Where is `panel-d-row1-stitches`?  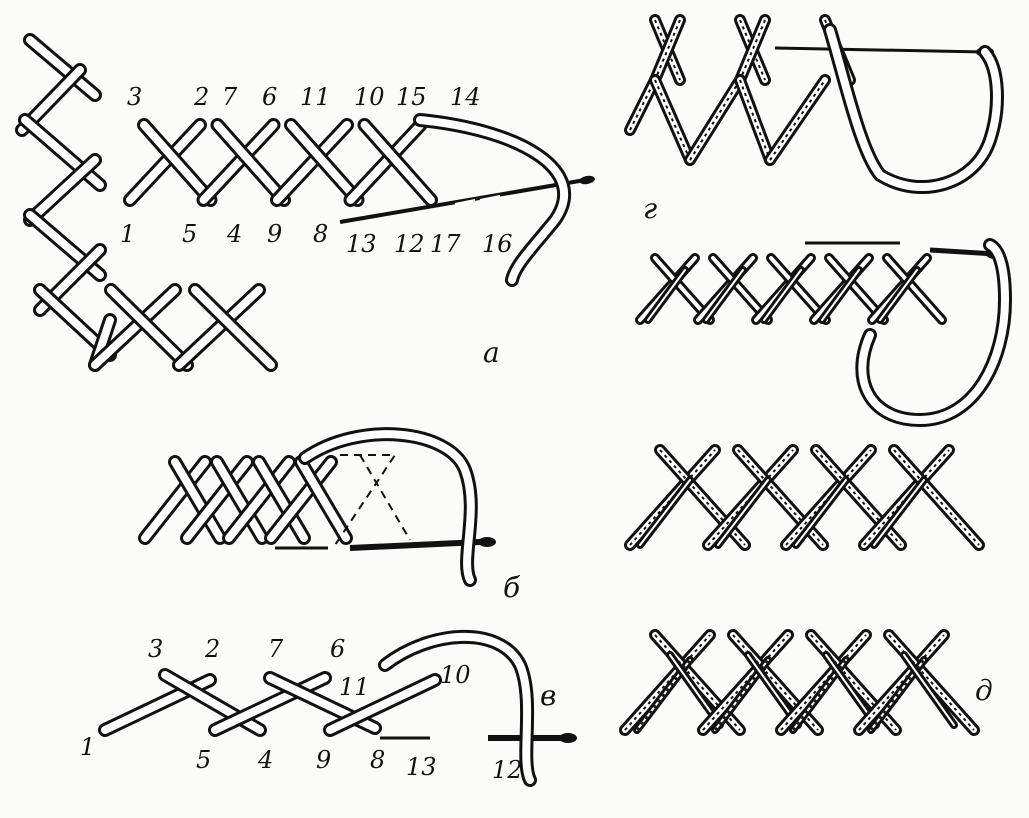
panel-d-row1-stitches is located at coordinates (804, 497).